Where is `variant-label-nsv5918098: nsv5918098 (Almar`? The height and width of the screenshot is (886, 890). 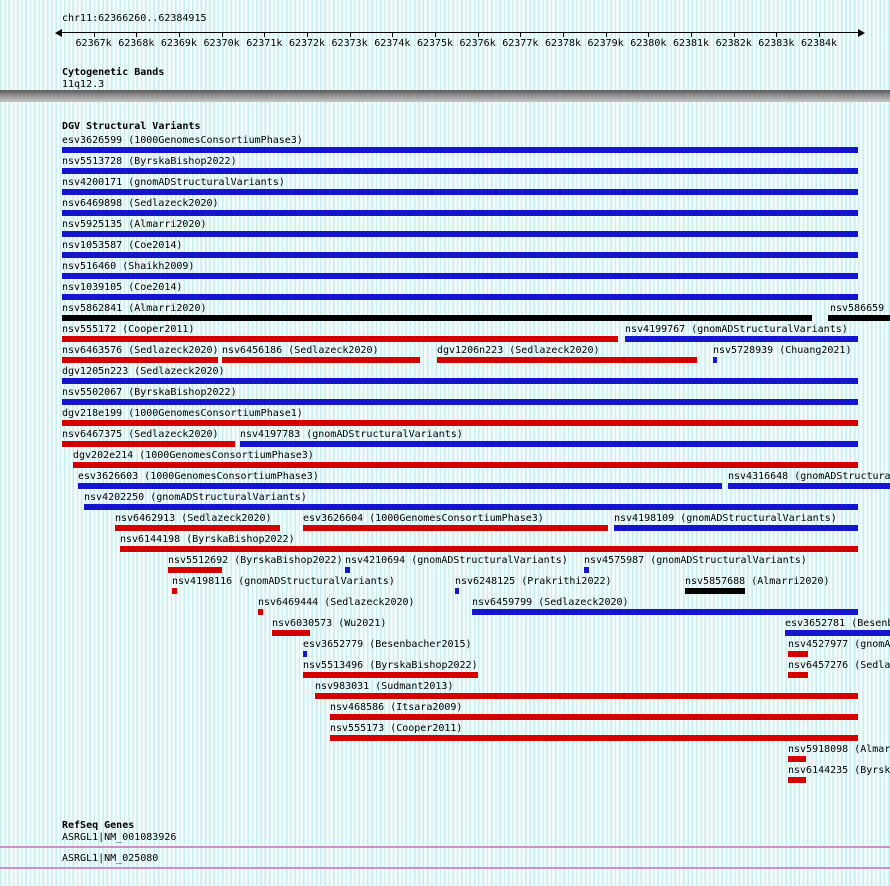 variant-label-nsv5918098: nsv5918098 (Almar is located at coordinates (839, 749).